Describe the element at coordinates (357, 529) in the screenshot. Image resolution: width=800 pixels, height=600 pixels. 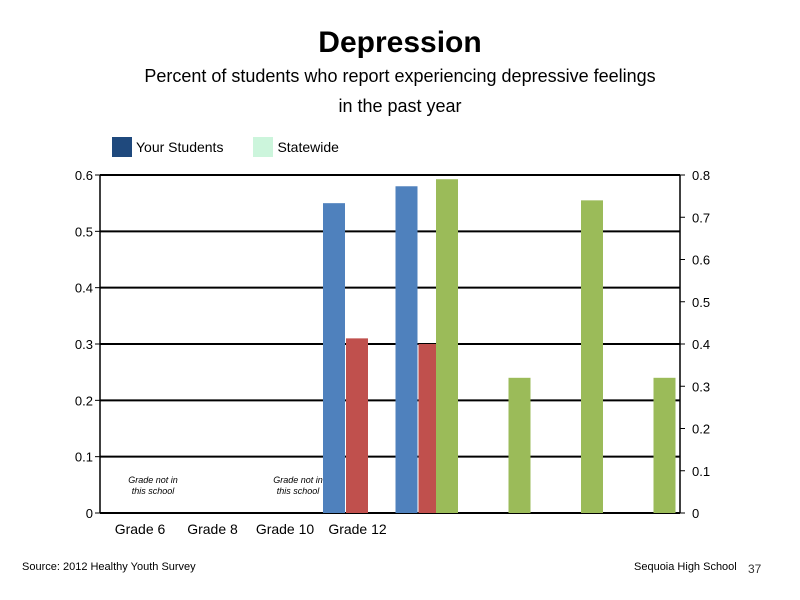
I see `x-axis-tick-label: Grade 12` at that location.